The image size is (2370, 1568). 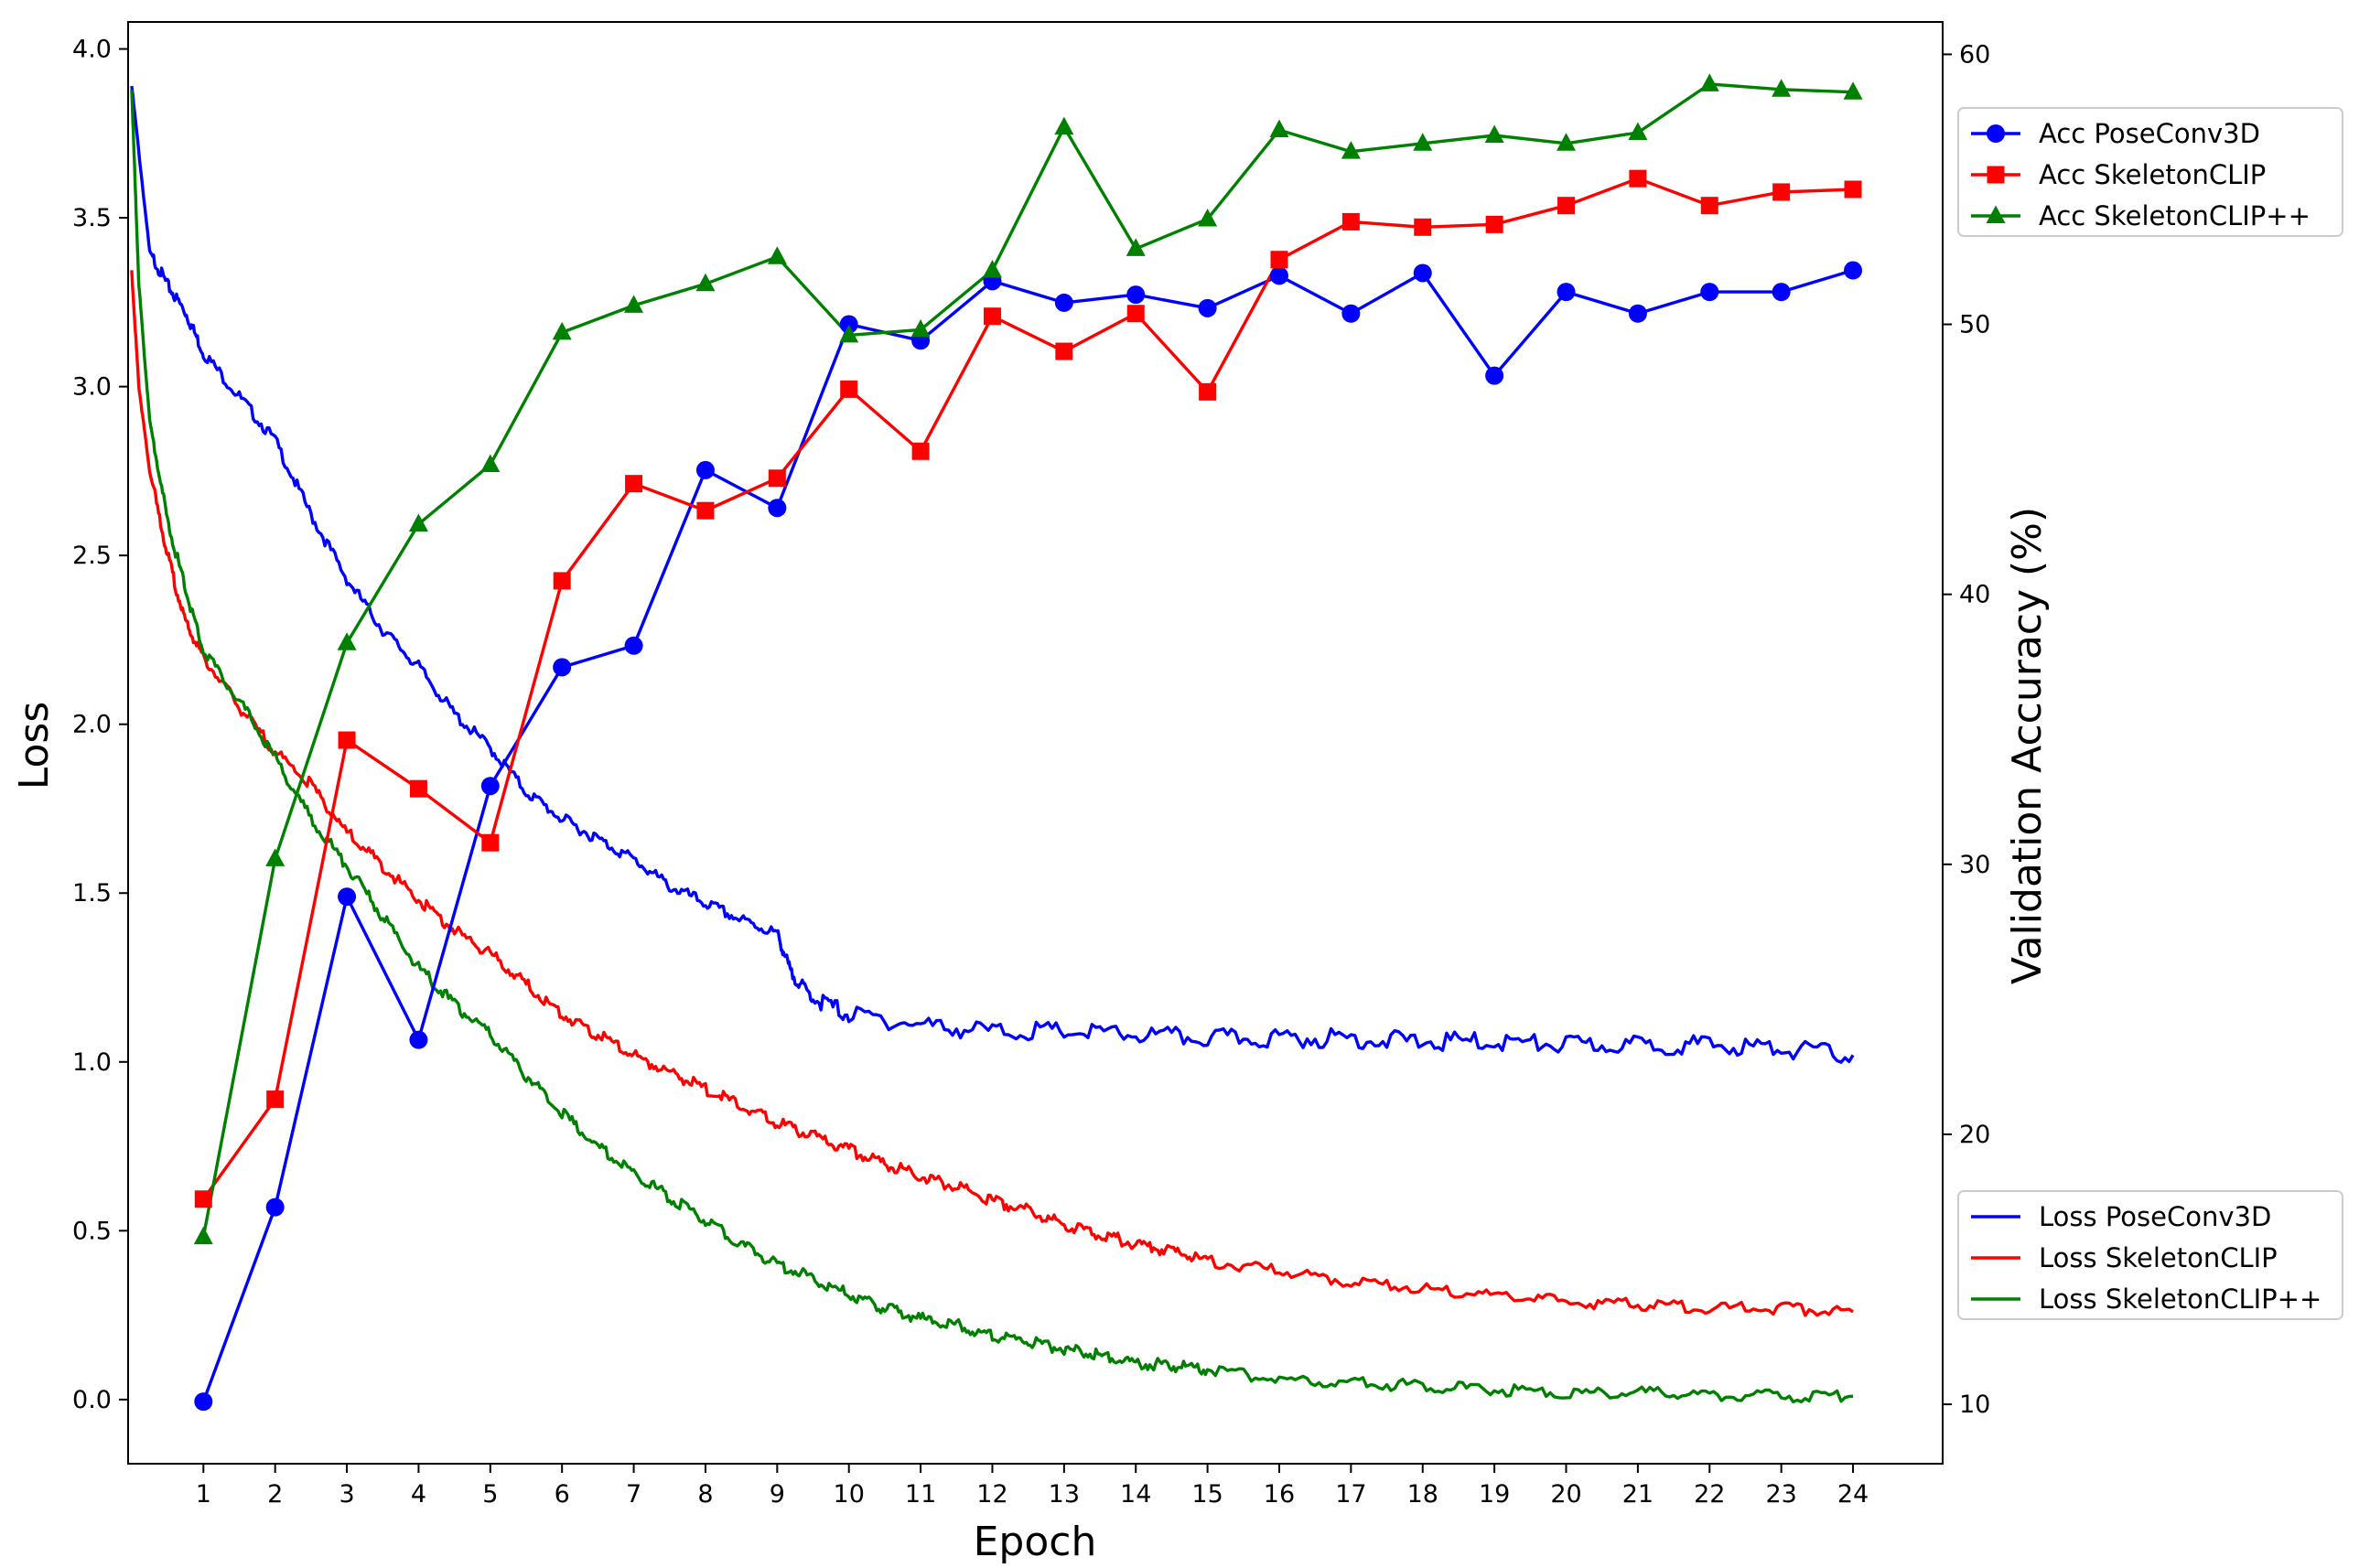 I want to click on x-tick-label: 9, so click(x=777, y=1494).